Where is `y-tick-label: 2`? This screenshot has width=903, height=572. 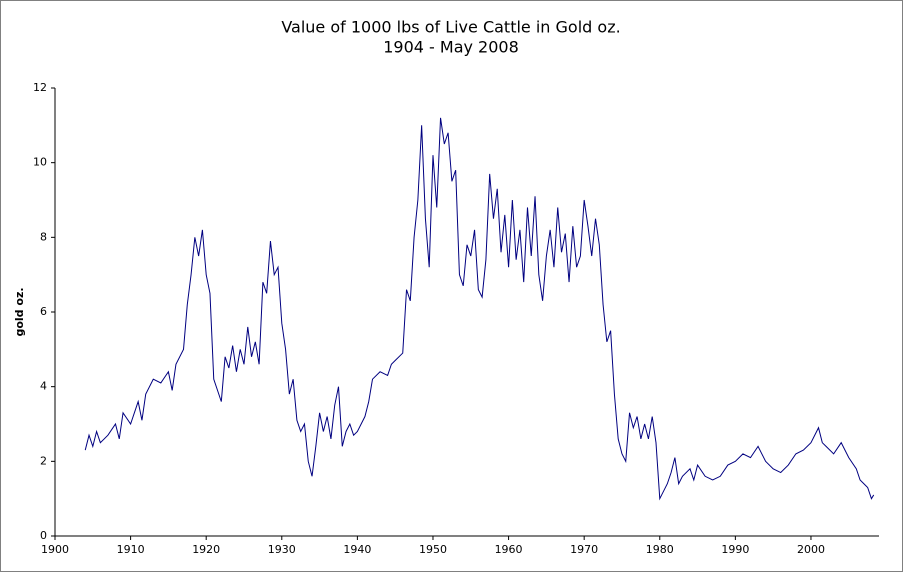
y-tick-label: 2 is located at coordinates (43, 460).